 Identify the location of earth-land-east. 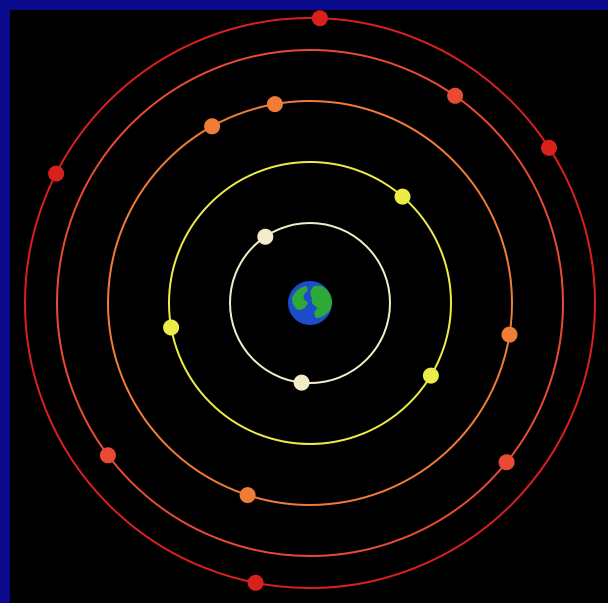
(321, 301).